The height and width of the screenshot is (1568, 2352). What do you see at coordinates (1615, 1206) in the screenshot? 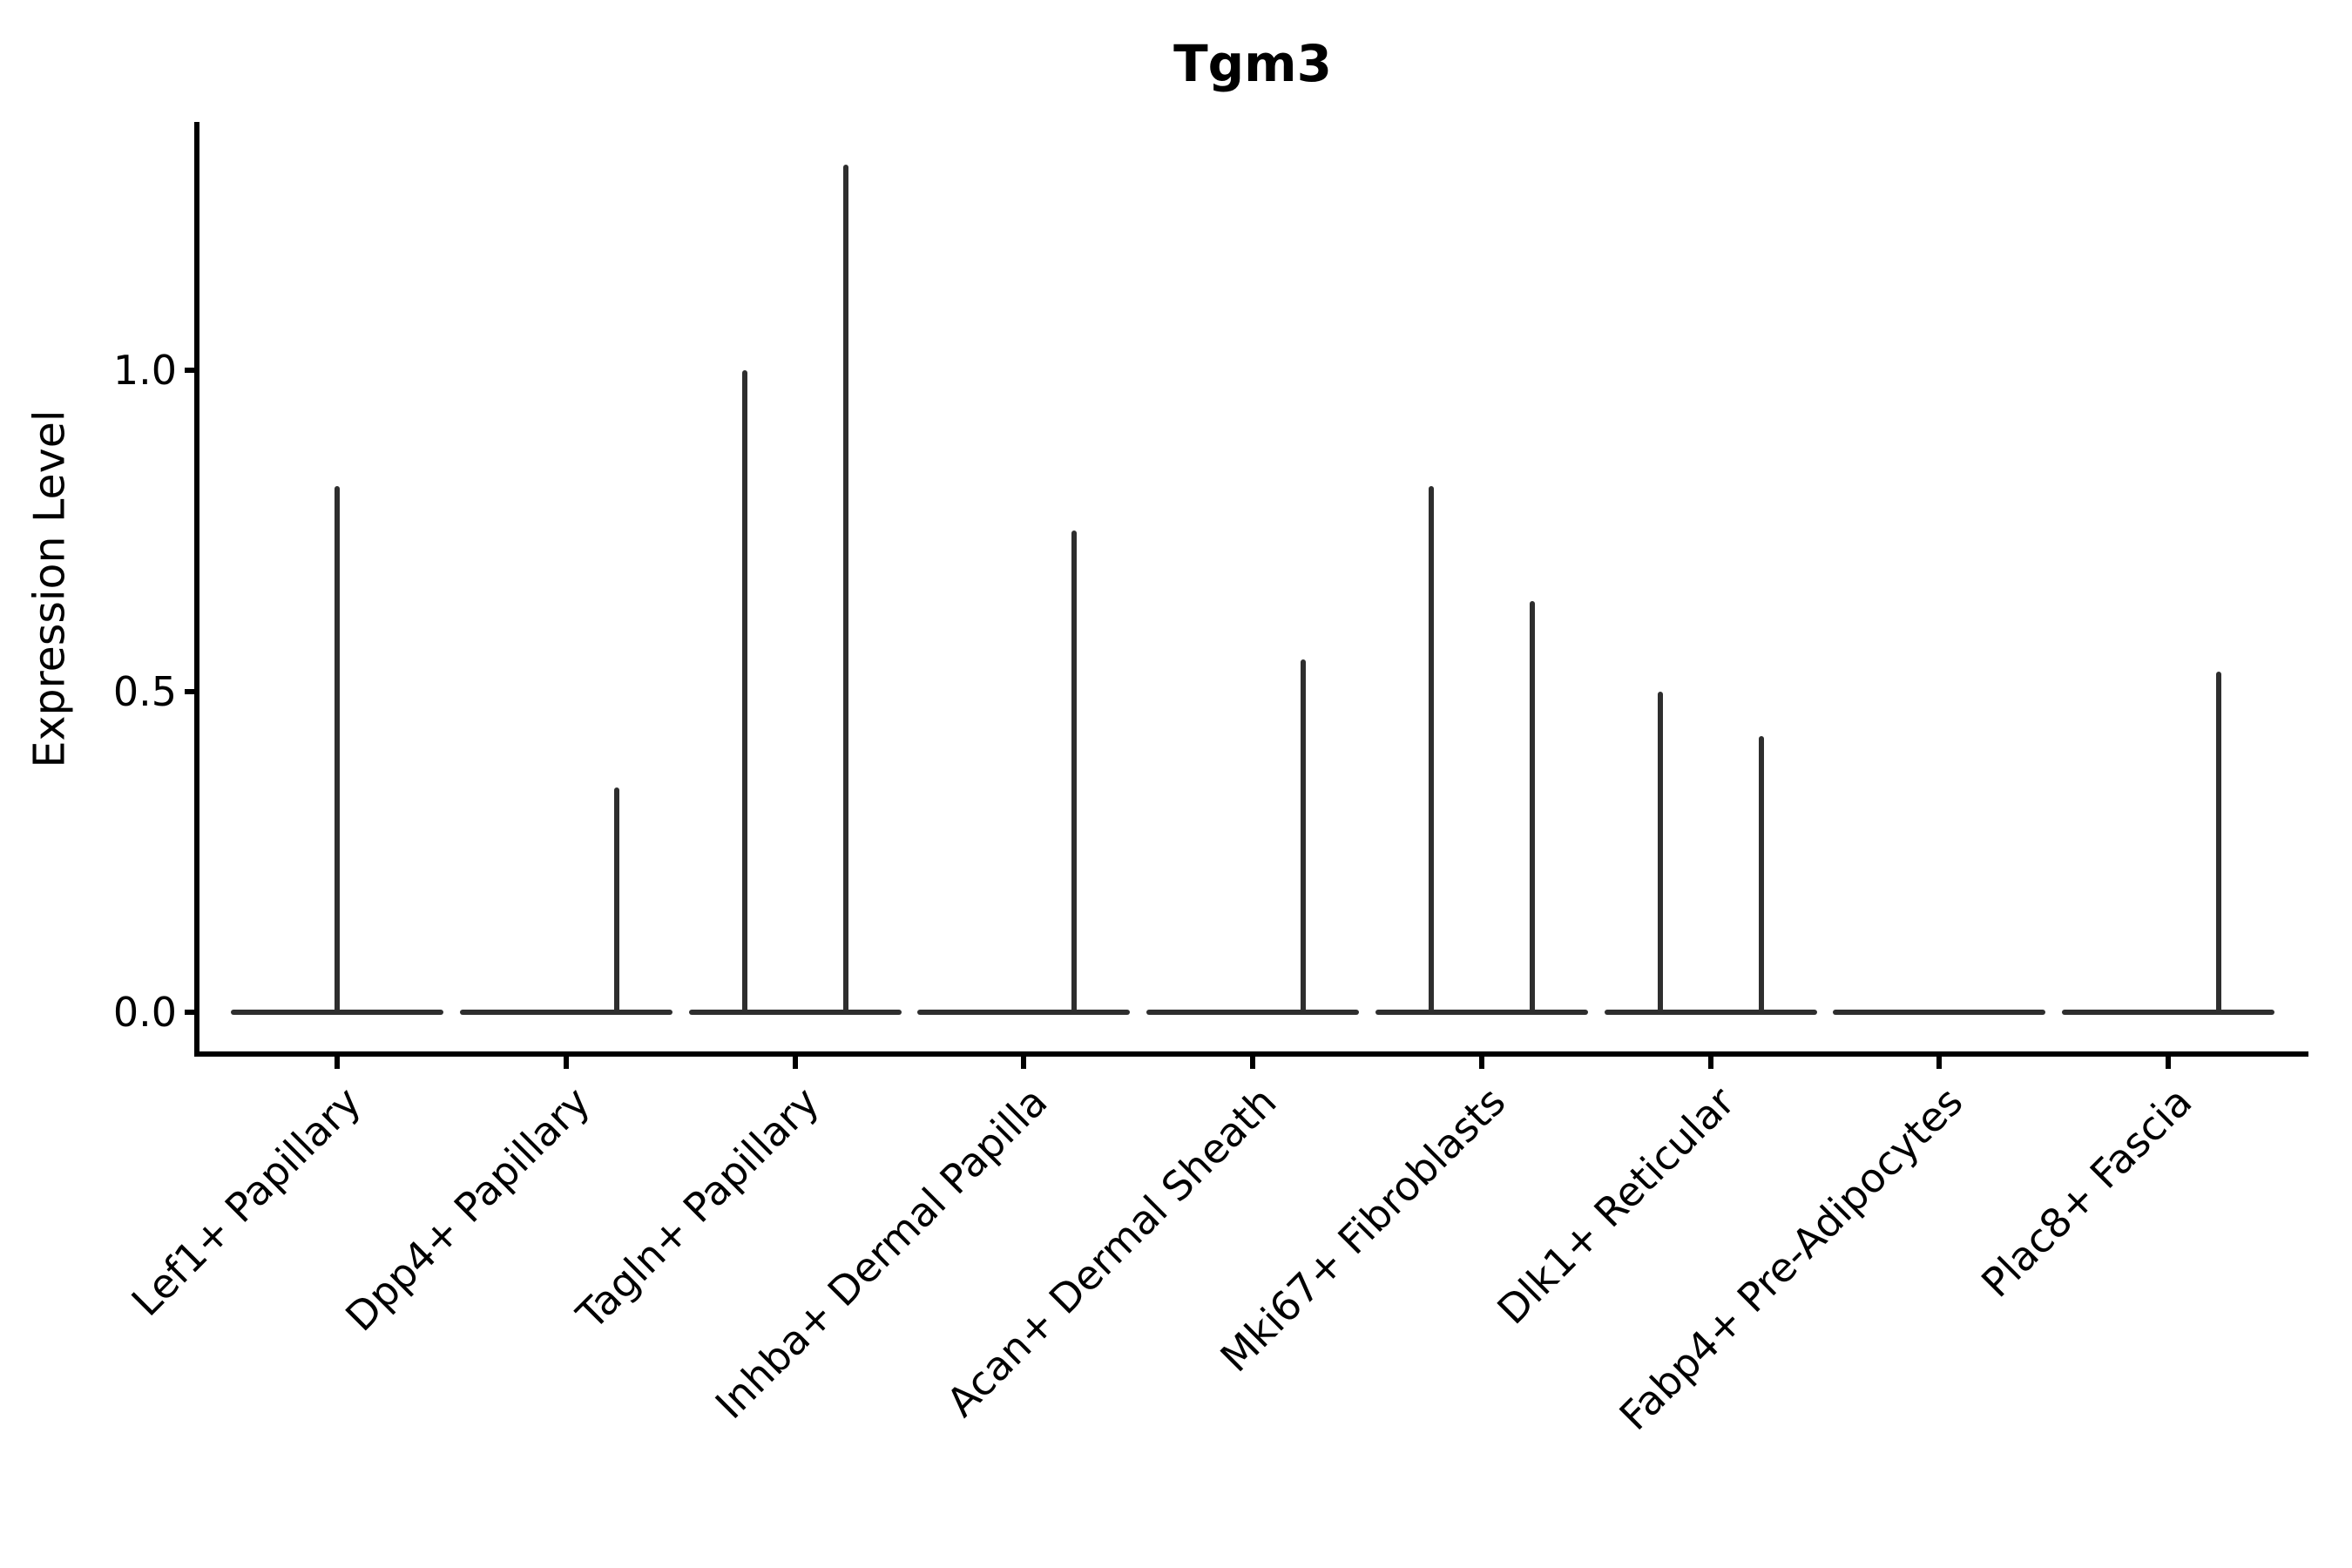
I see `x-tick-label: Dlk1+ Reticular` at bounding box center [1615, 1206].